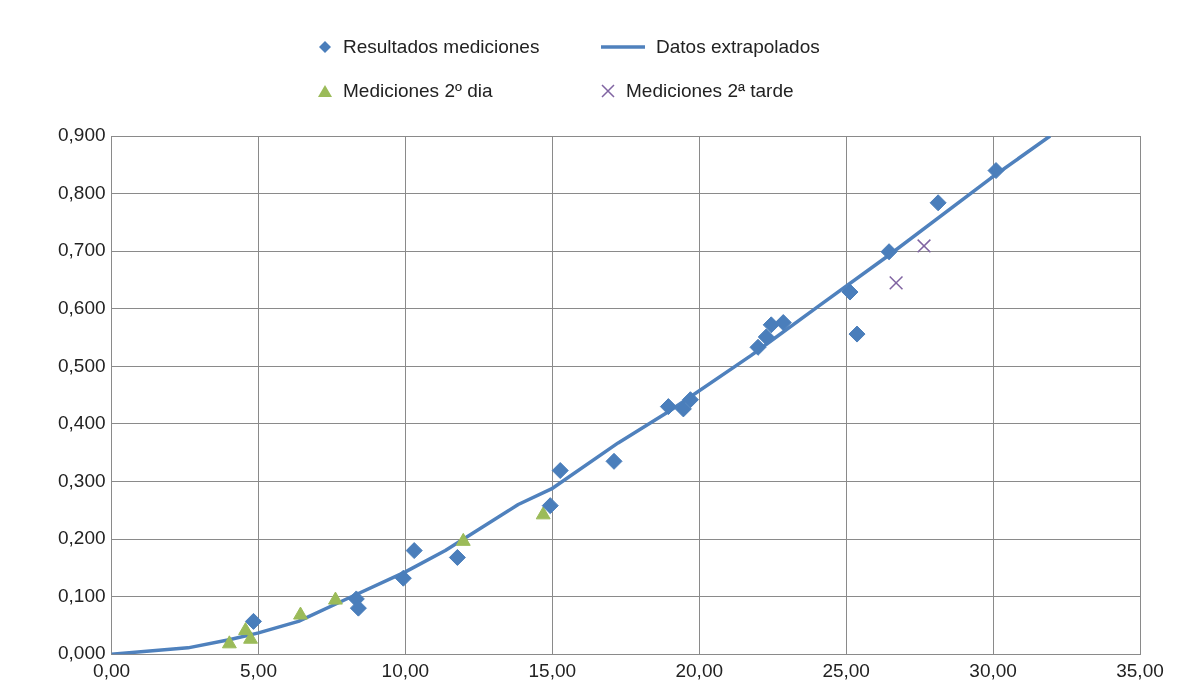  Describe the element at coordinates (82, 538) in the screenshot. I see `y-tick-label: 0,200` at that location.